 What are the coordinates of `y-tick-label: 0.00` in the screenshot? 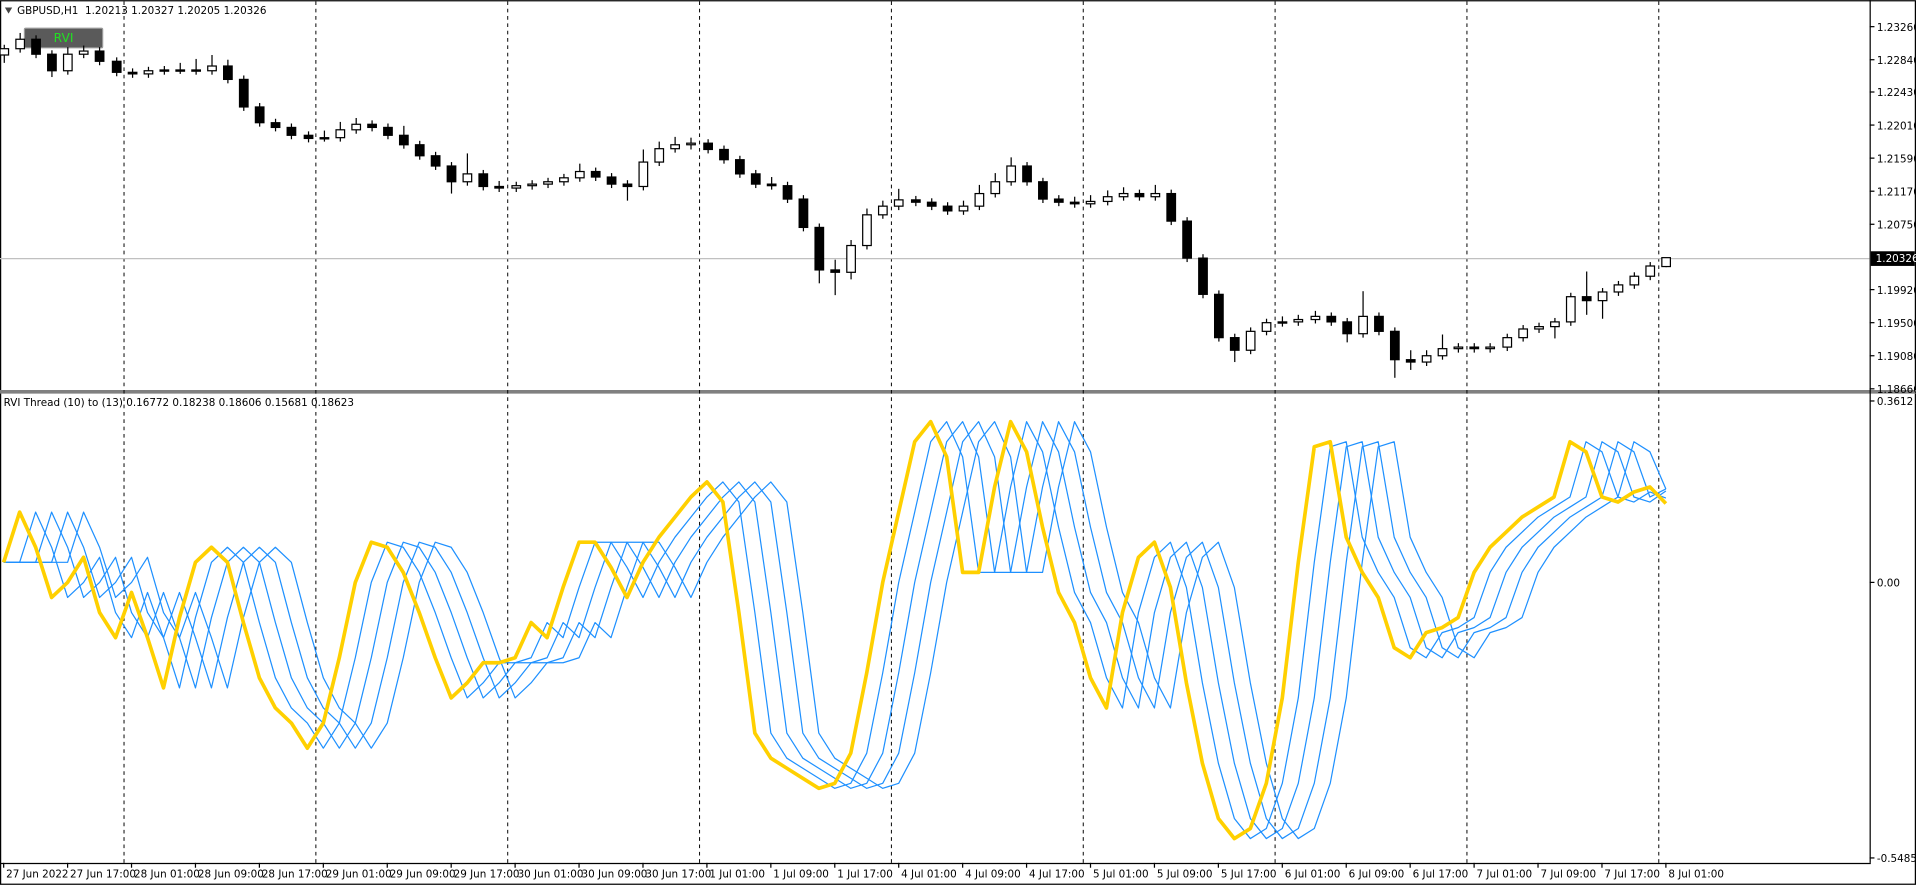 It's located at (1888, 584).